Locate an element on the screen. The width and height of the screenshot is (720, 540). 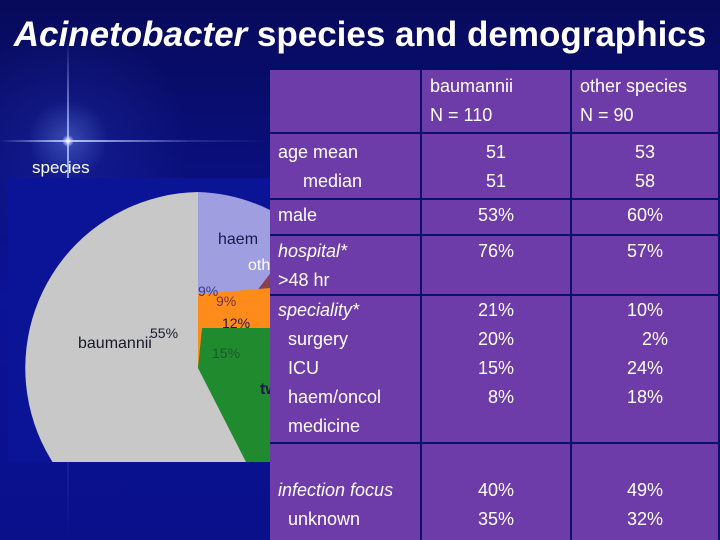
value-line: 58 is located at coordinates (645, 181).